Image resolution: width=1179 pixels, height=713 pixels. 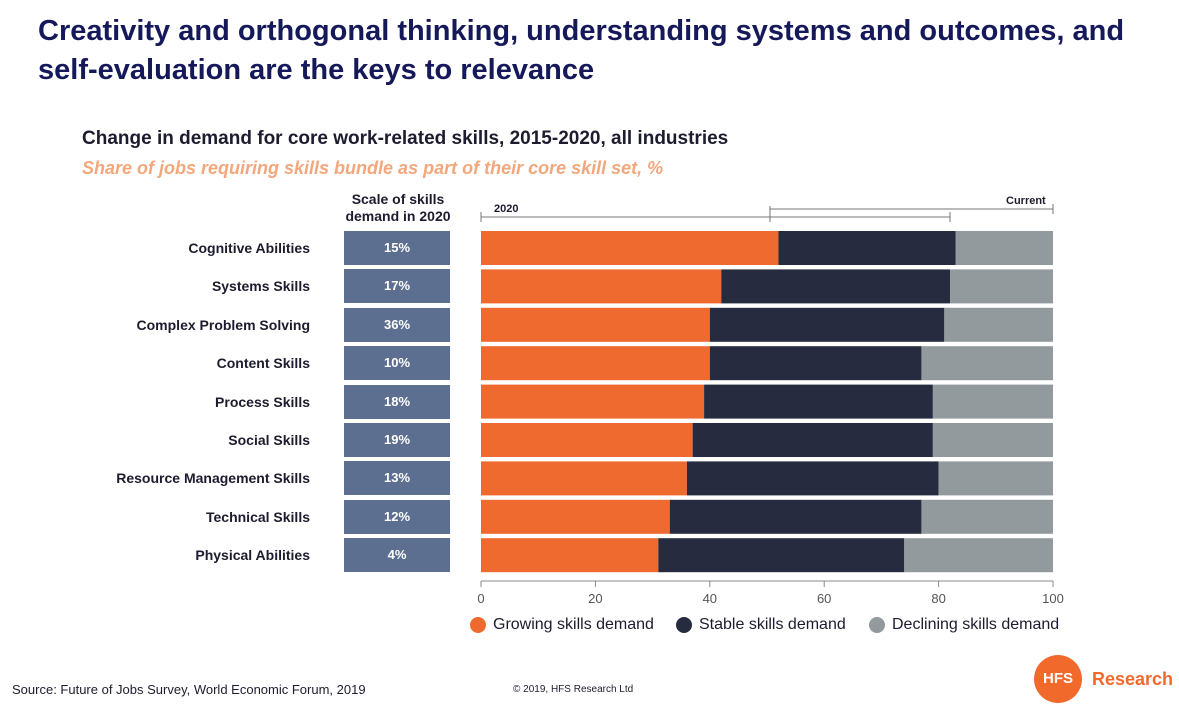 I want to click on scale-value-box: 17%, so click(x=397, y=286).